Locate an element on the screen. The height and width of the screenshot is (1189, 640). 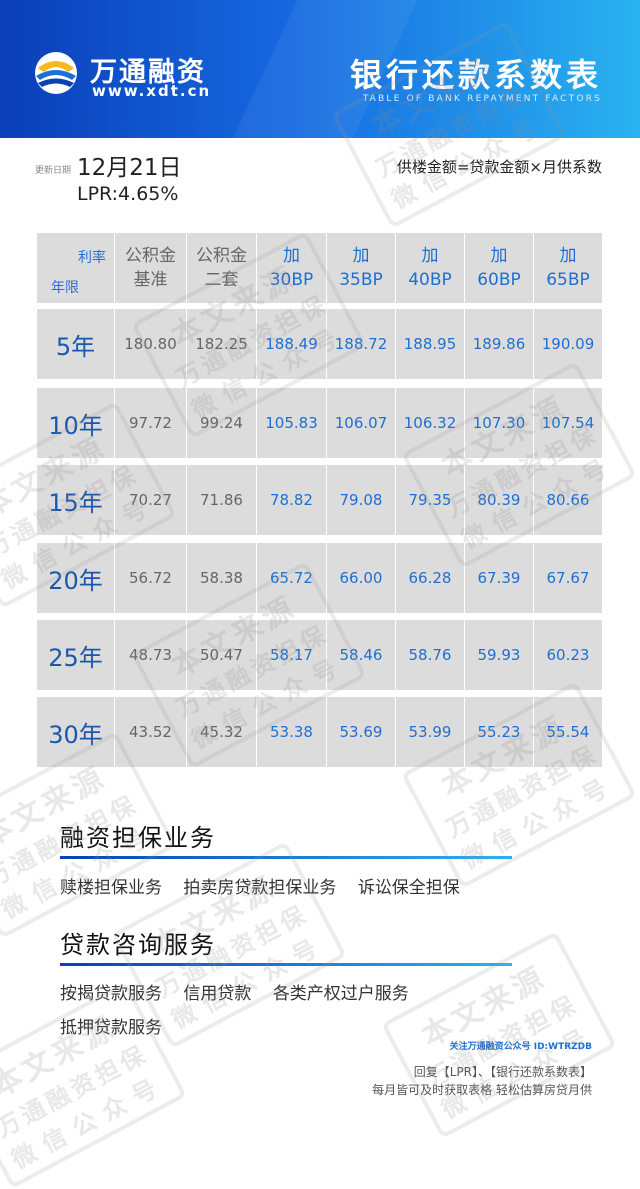
value-cell: 188.95 is located at coordinates (430, 344).